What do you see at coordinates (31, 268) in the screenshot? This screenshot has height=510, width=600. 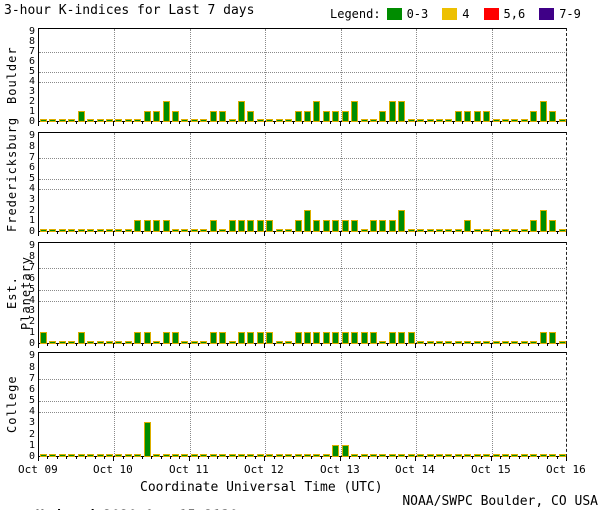 I see `y-tick-label: 7` at bounding box center [31, 268].